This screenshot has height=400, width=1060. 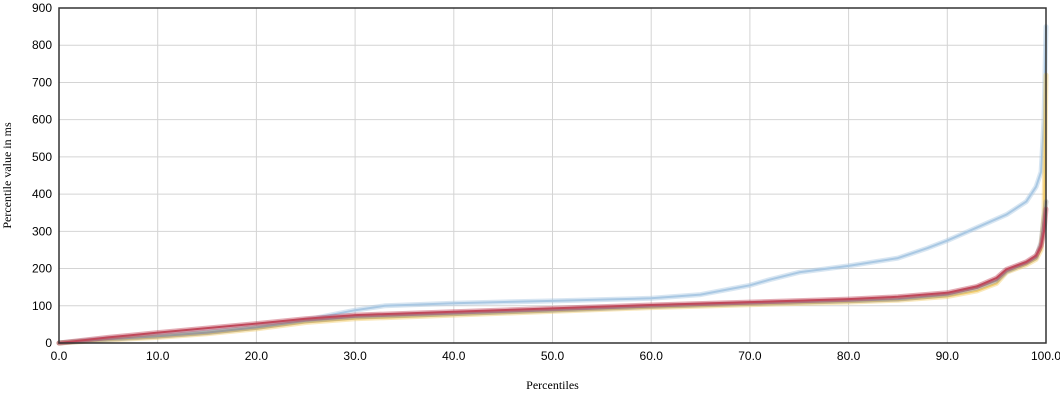 I want to click on x-tick-label: 50.0, so click(x=553, y=356).